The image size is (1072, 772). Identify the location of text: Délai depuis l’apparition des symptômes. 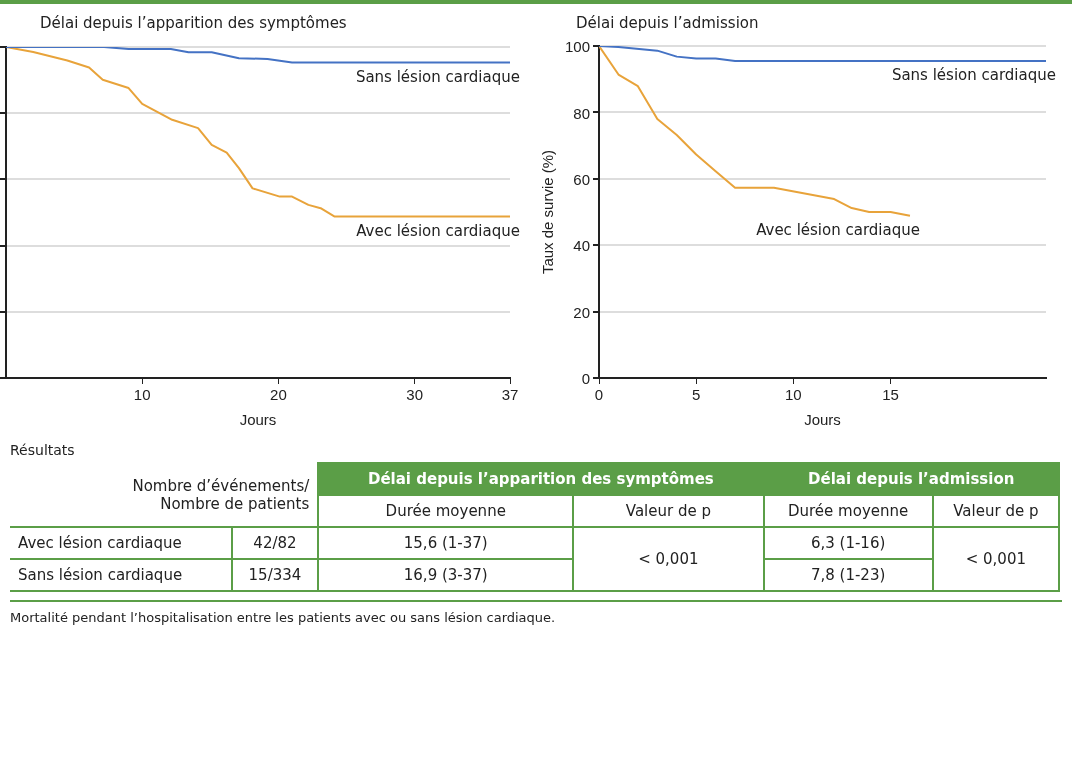
(541, 479).